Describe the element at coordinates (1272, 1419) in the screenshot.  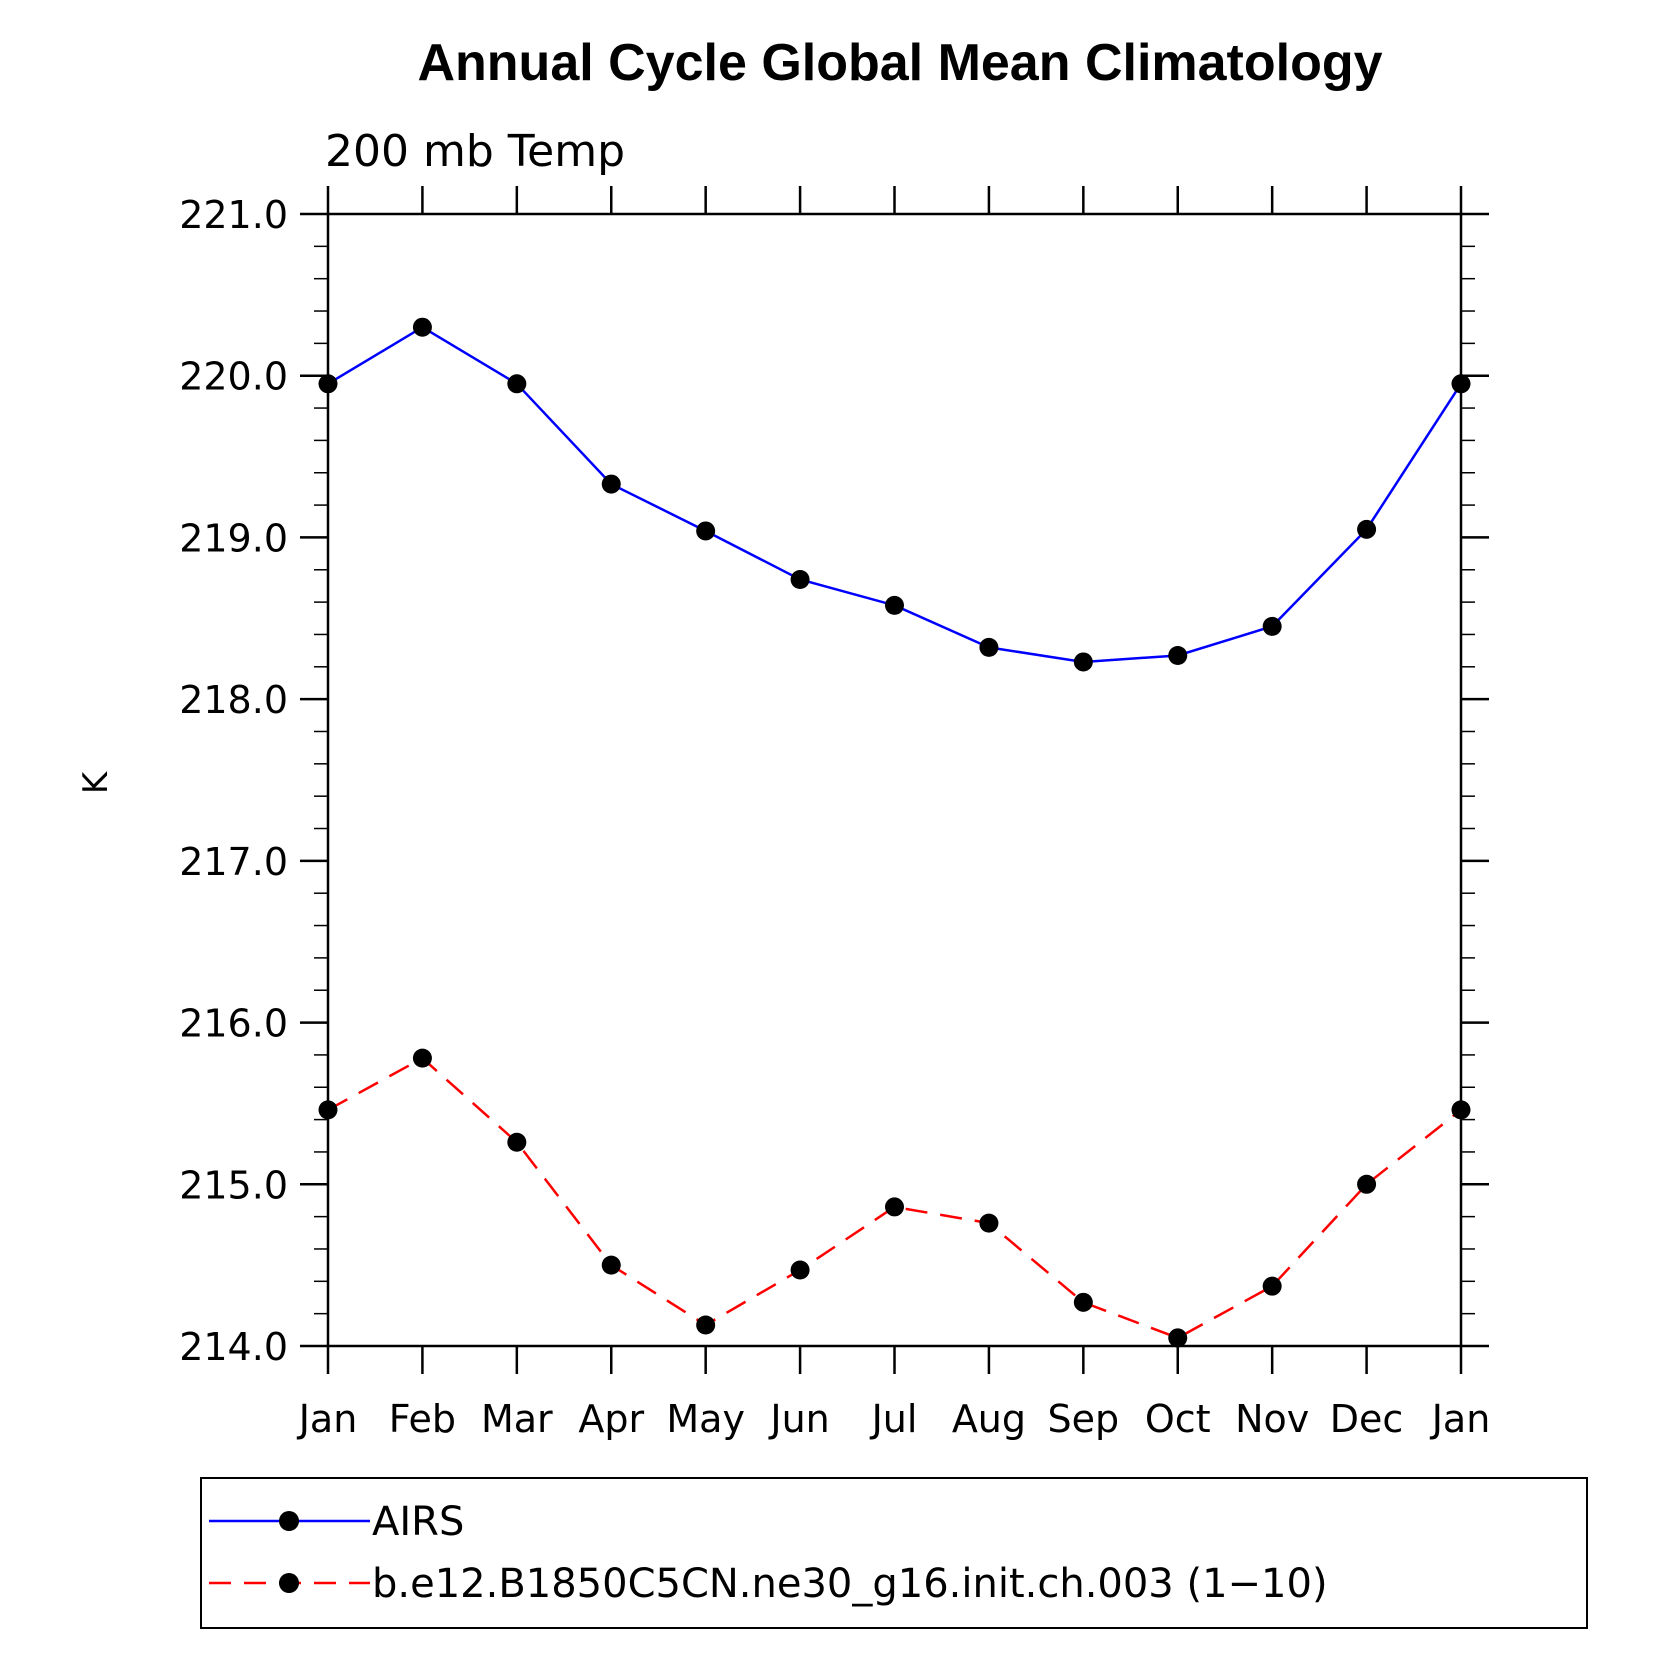
I see `x-tick-label: Nov` at that location.